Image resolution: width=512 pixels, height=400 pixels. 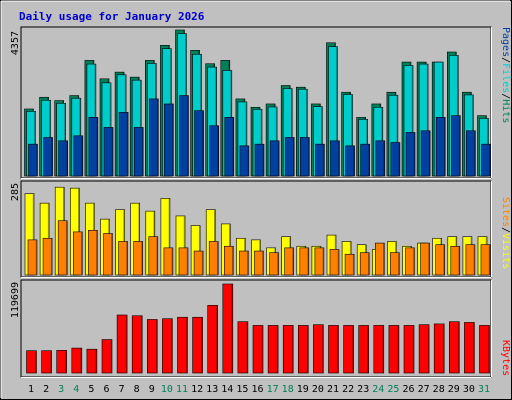 I want to click on day-label: 28, so click(x=439, y=389).